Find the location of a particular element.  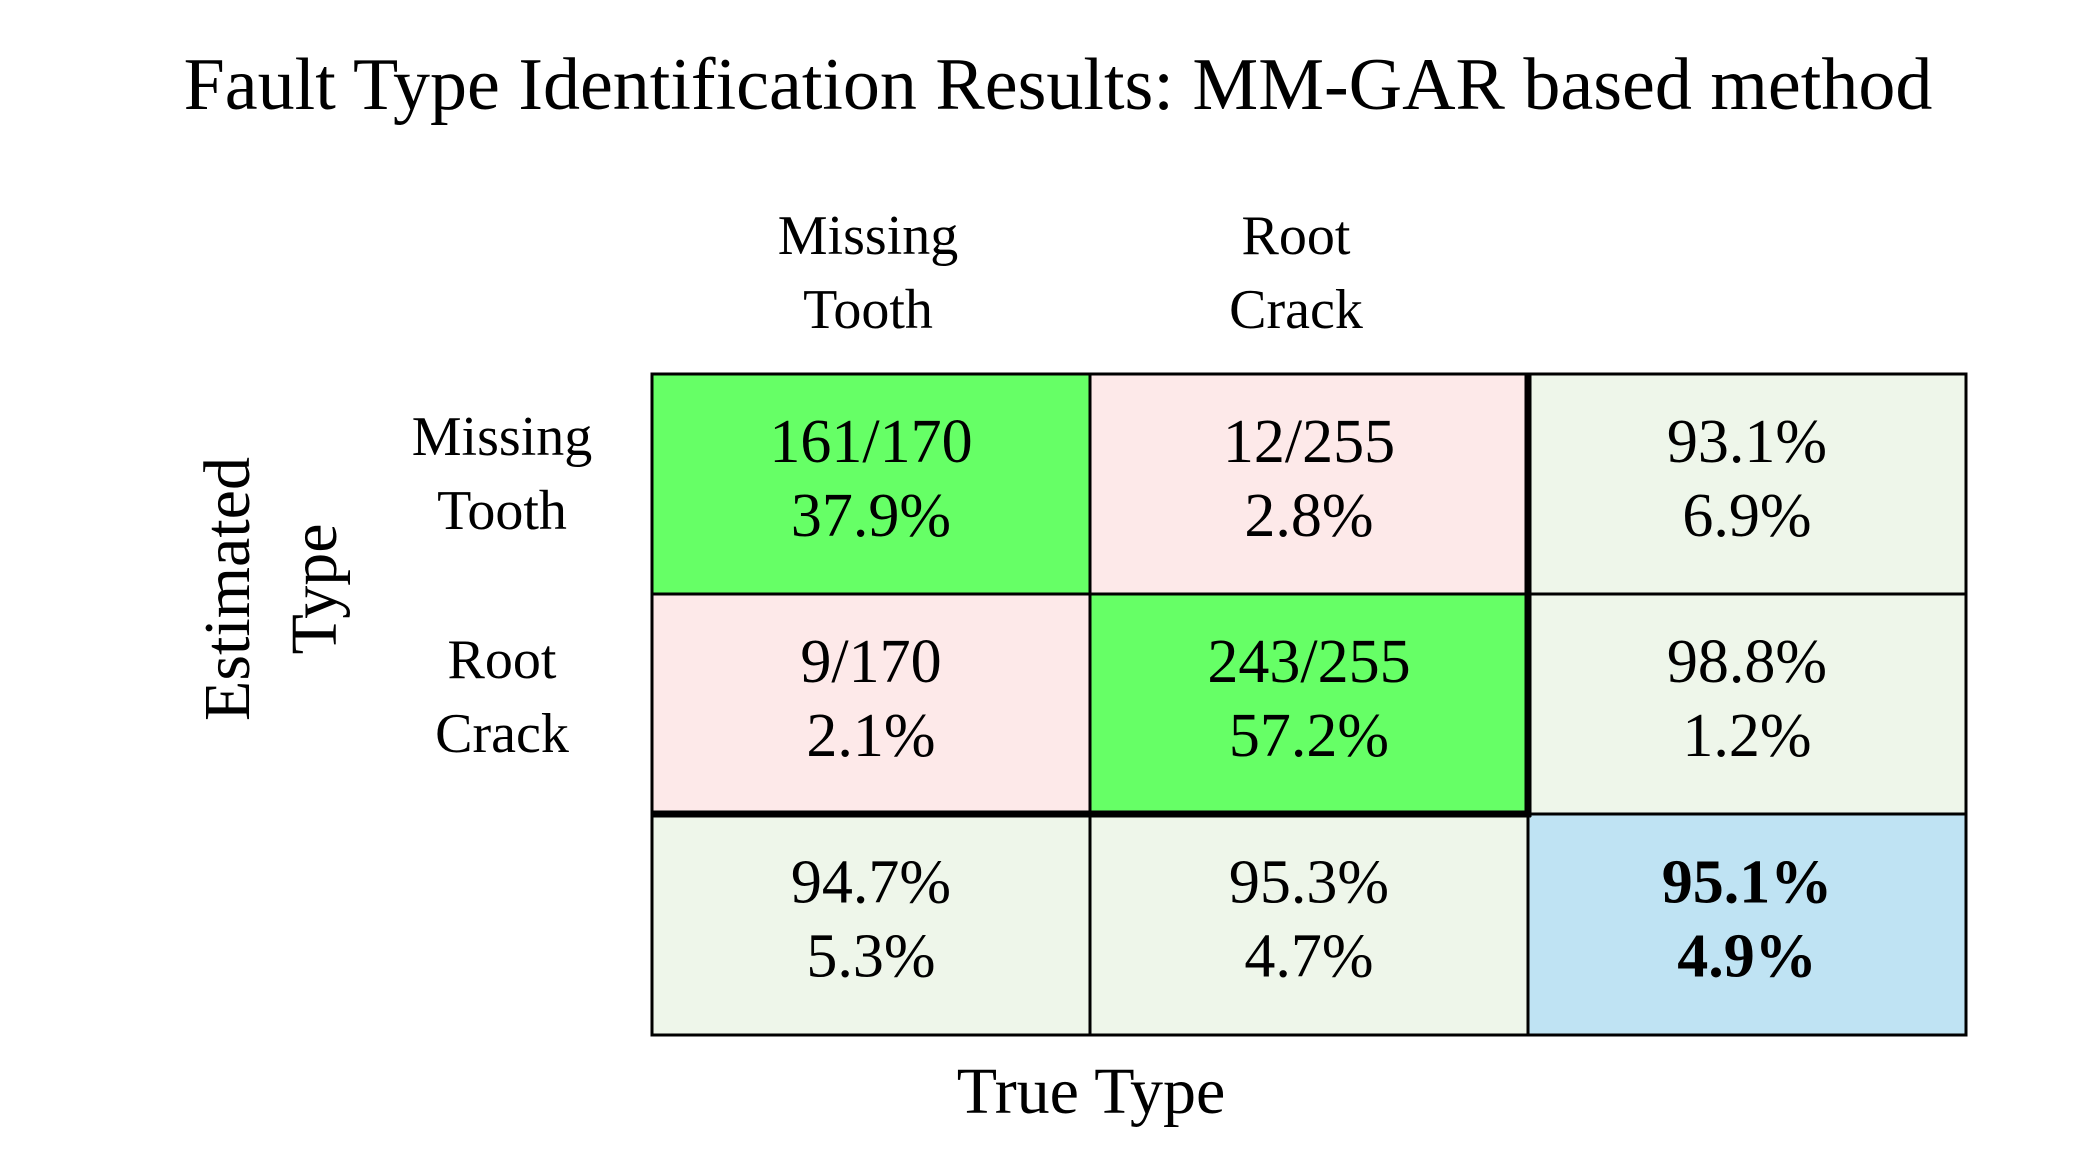

overall-summary: 95.1% is located at coordinates (1747, 883).